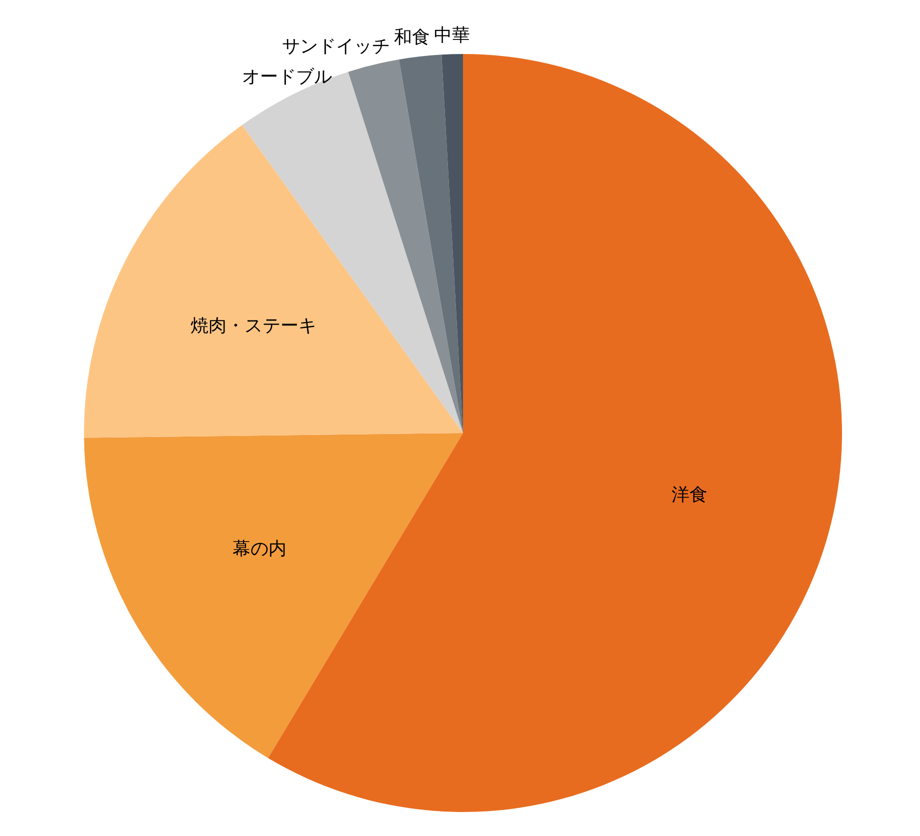 This screenshot has width=920, height=836. Describe the element at coordinates (689, 495) in the screenshot. I see `slice-label: 洋食` at that location.